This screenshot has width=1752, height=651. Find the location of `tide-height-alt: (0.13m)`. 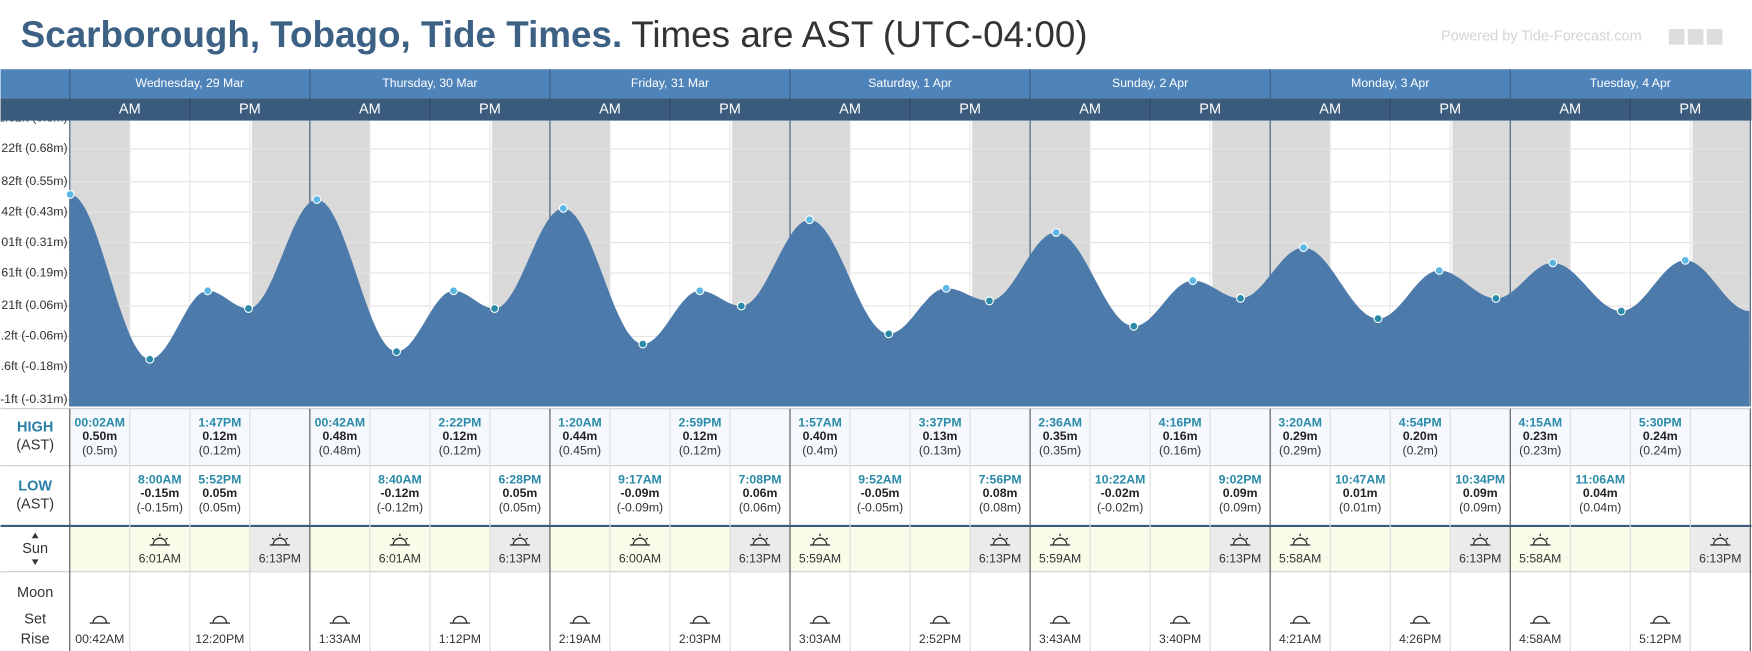

tide-height-alt: (0.13m) is located at coordinates (940, 450).